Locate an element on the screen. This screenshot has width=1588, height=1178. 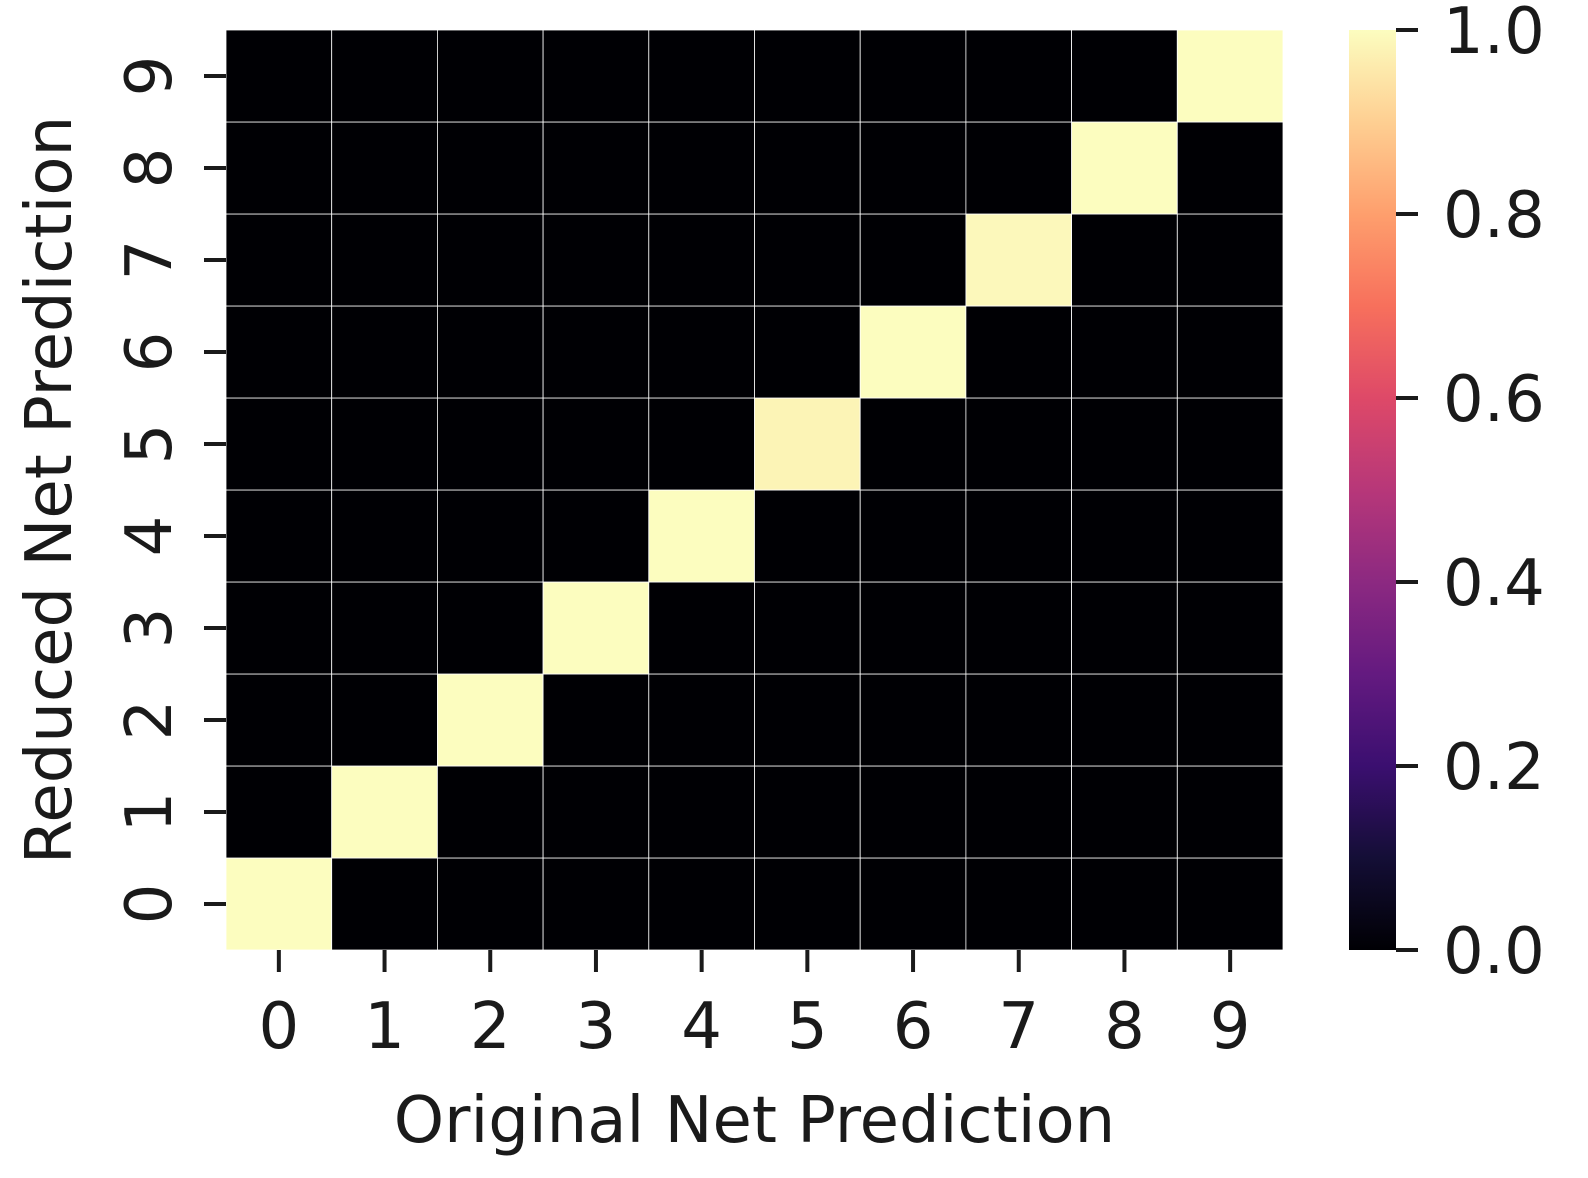
y-tick-label-8: 8 is located at coordinates (150, 168).